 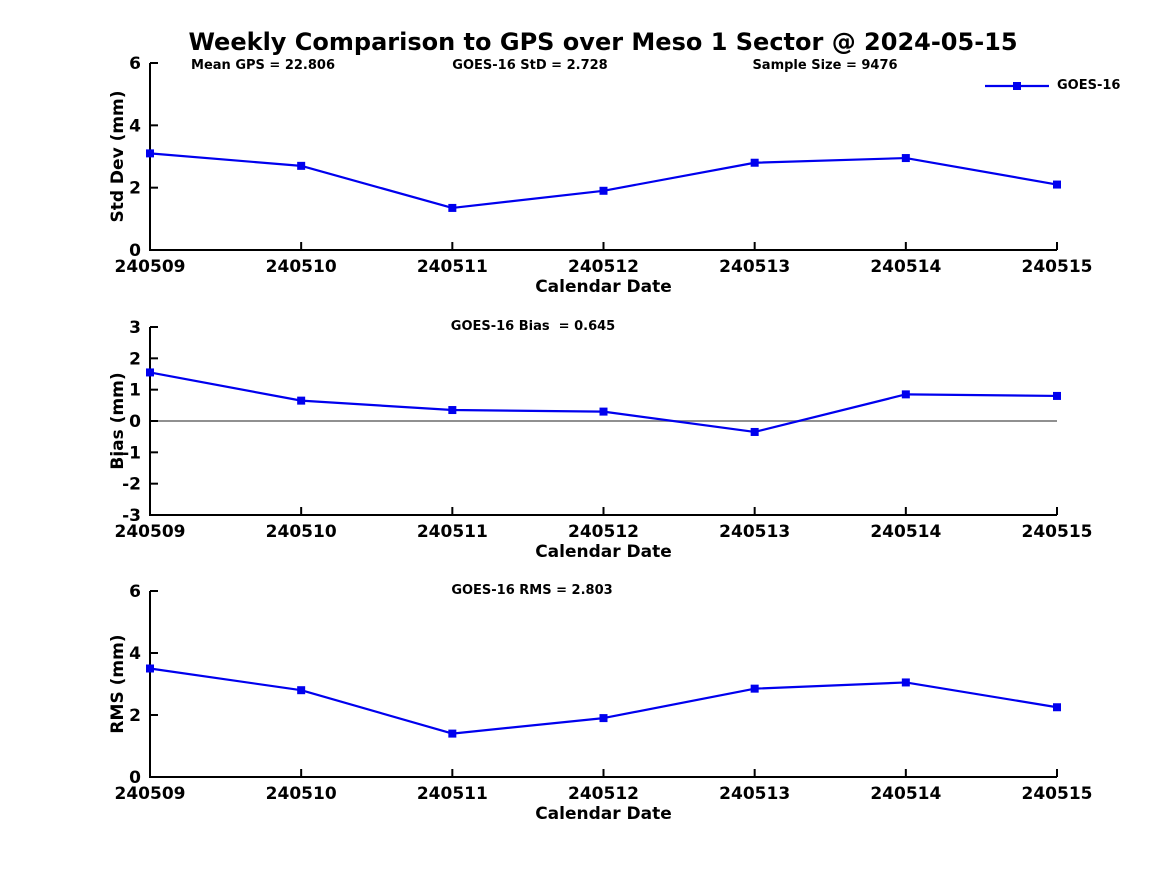 What do you see at coordinates (825, 65) in the screenshot?
I see `annotation-sample-size: Sample Size = 9476` at bounding box center [825, 65].